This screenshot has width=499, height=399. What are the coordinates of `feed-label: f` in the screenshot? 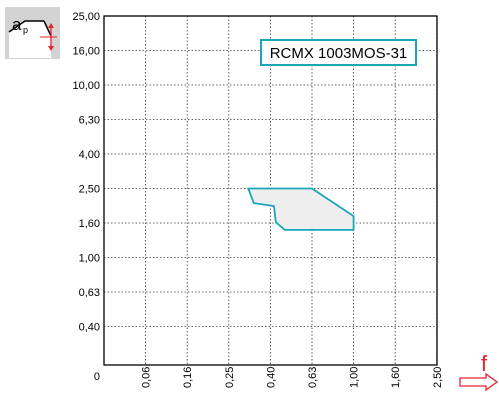 It's located at (484, 363).